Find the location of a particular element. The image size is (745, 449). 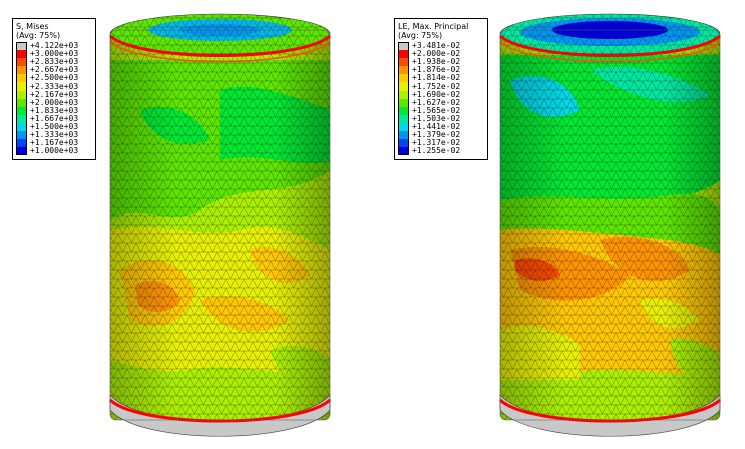

legend-value: +1.255e-02 is located at coordinates (436, 151).